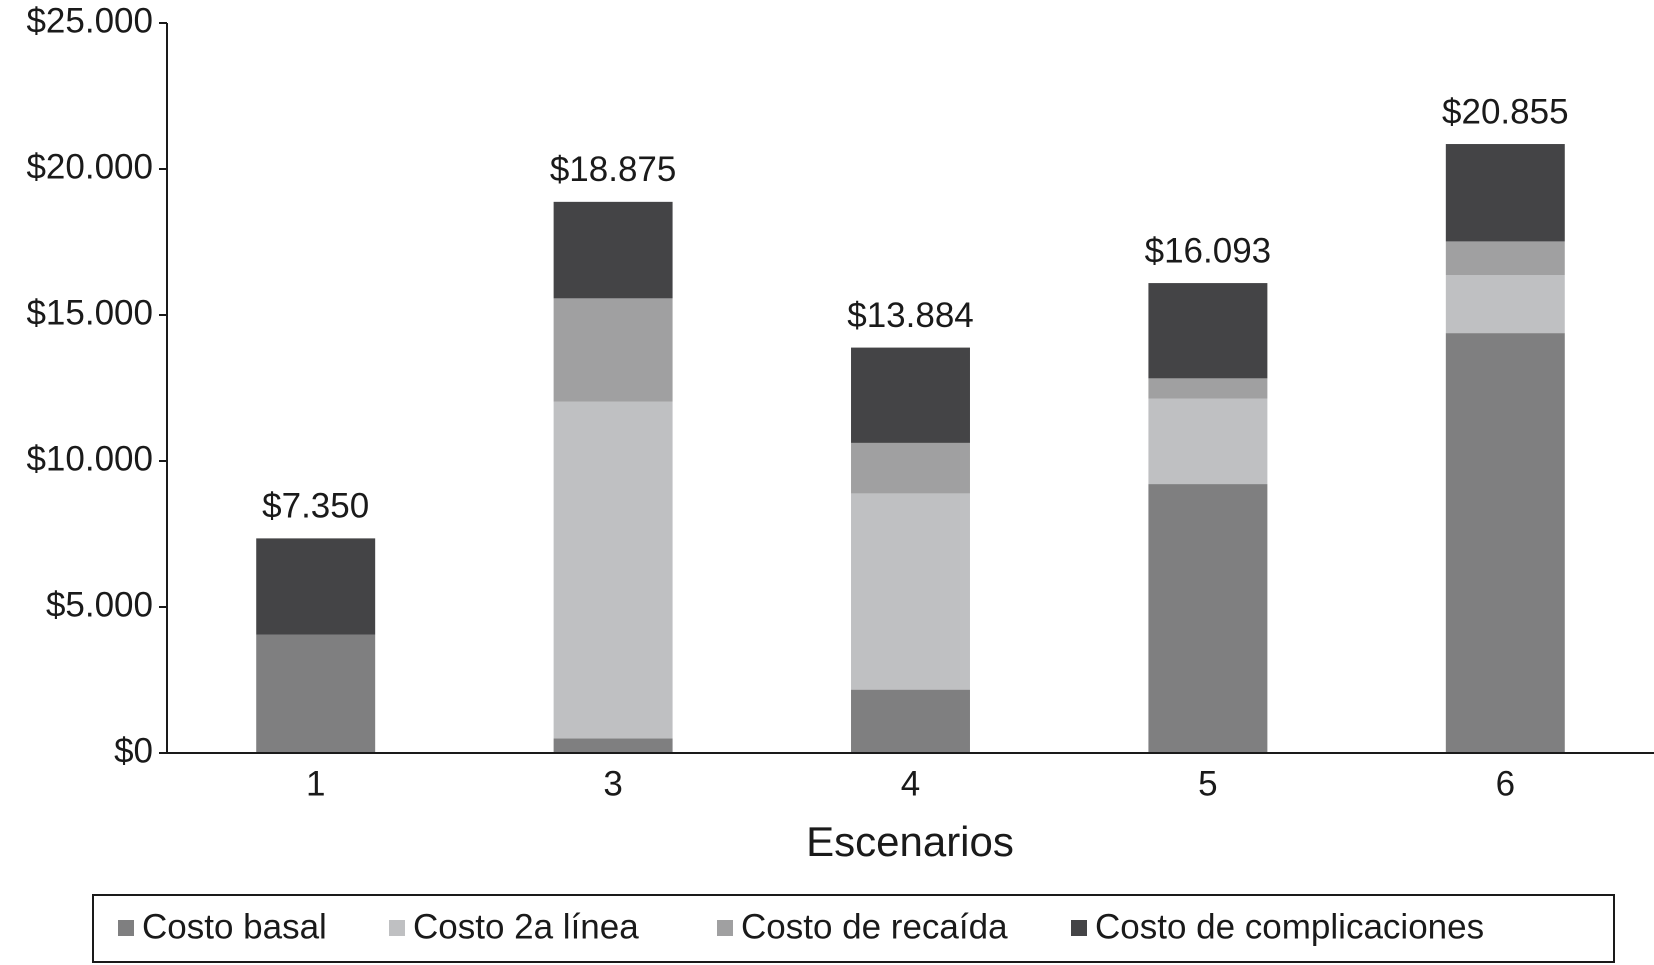 Image resolution: width=1654 pixels, height=965 pixels. I want to click on x-tick-label: 4, so click(910, 783).